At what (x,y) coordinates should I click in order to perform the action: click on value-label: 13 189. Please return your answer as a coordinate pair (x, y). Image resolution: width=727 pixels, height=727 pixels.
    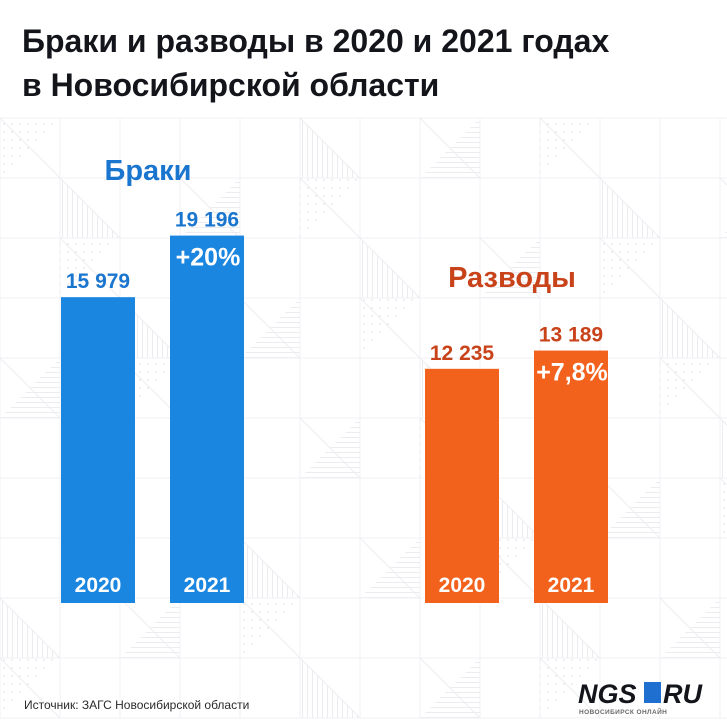
    Looking at the image, I should click on (571, 335).